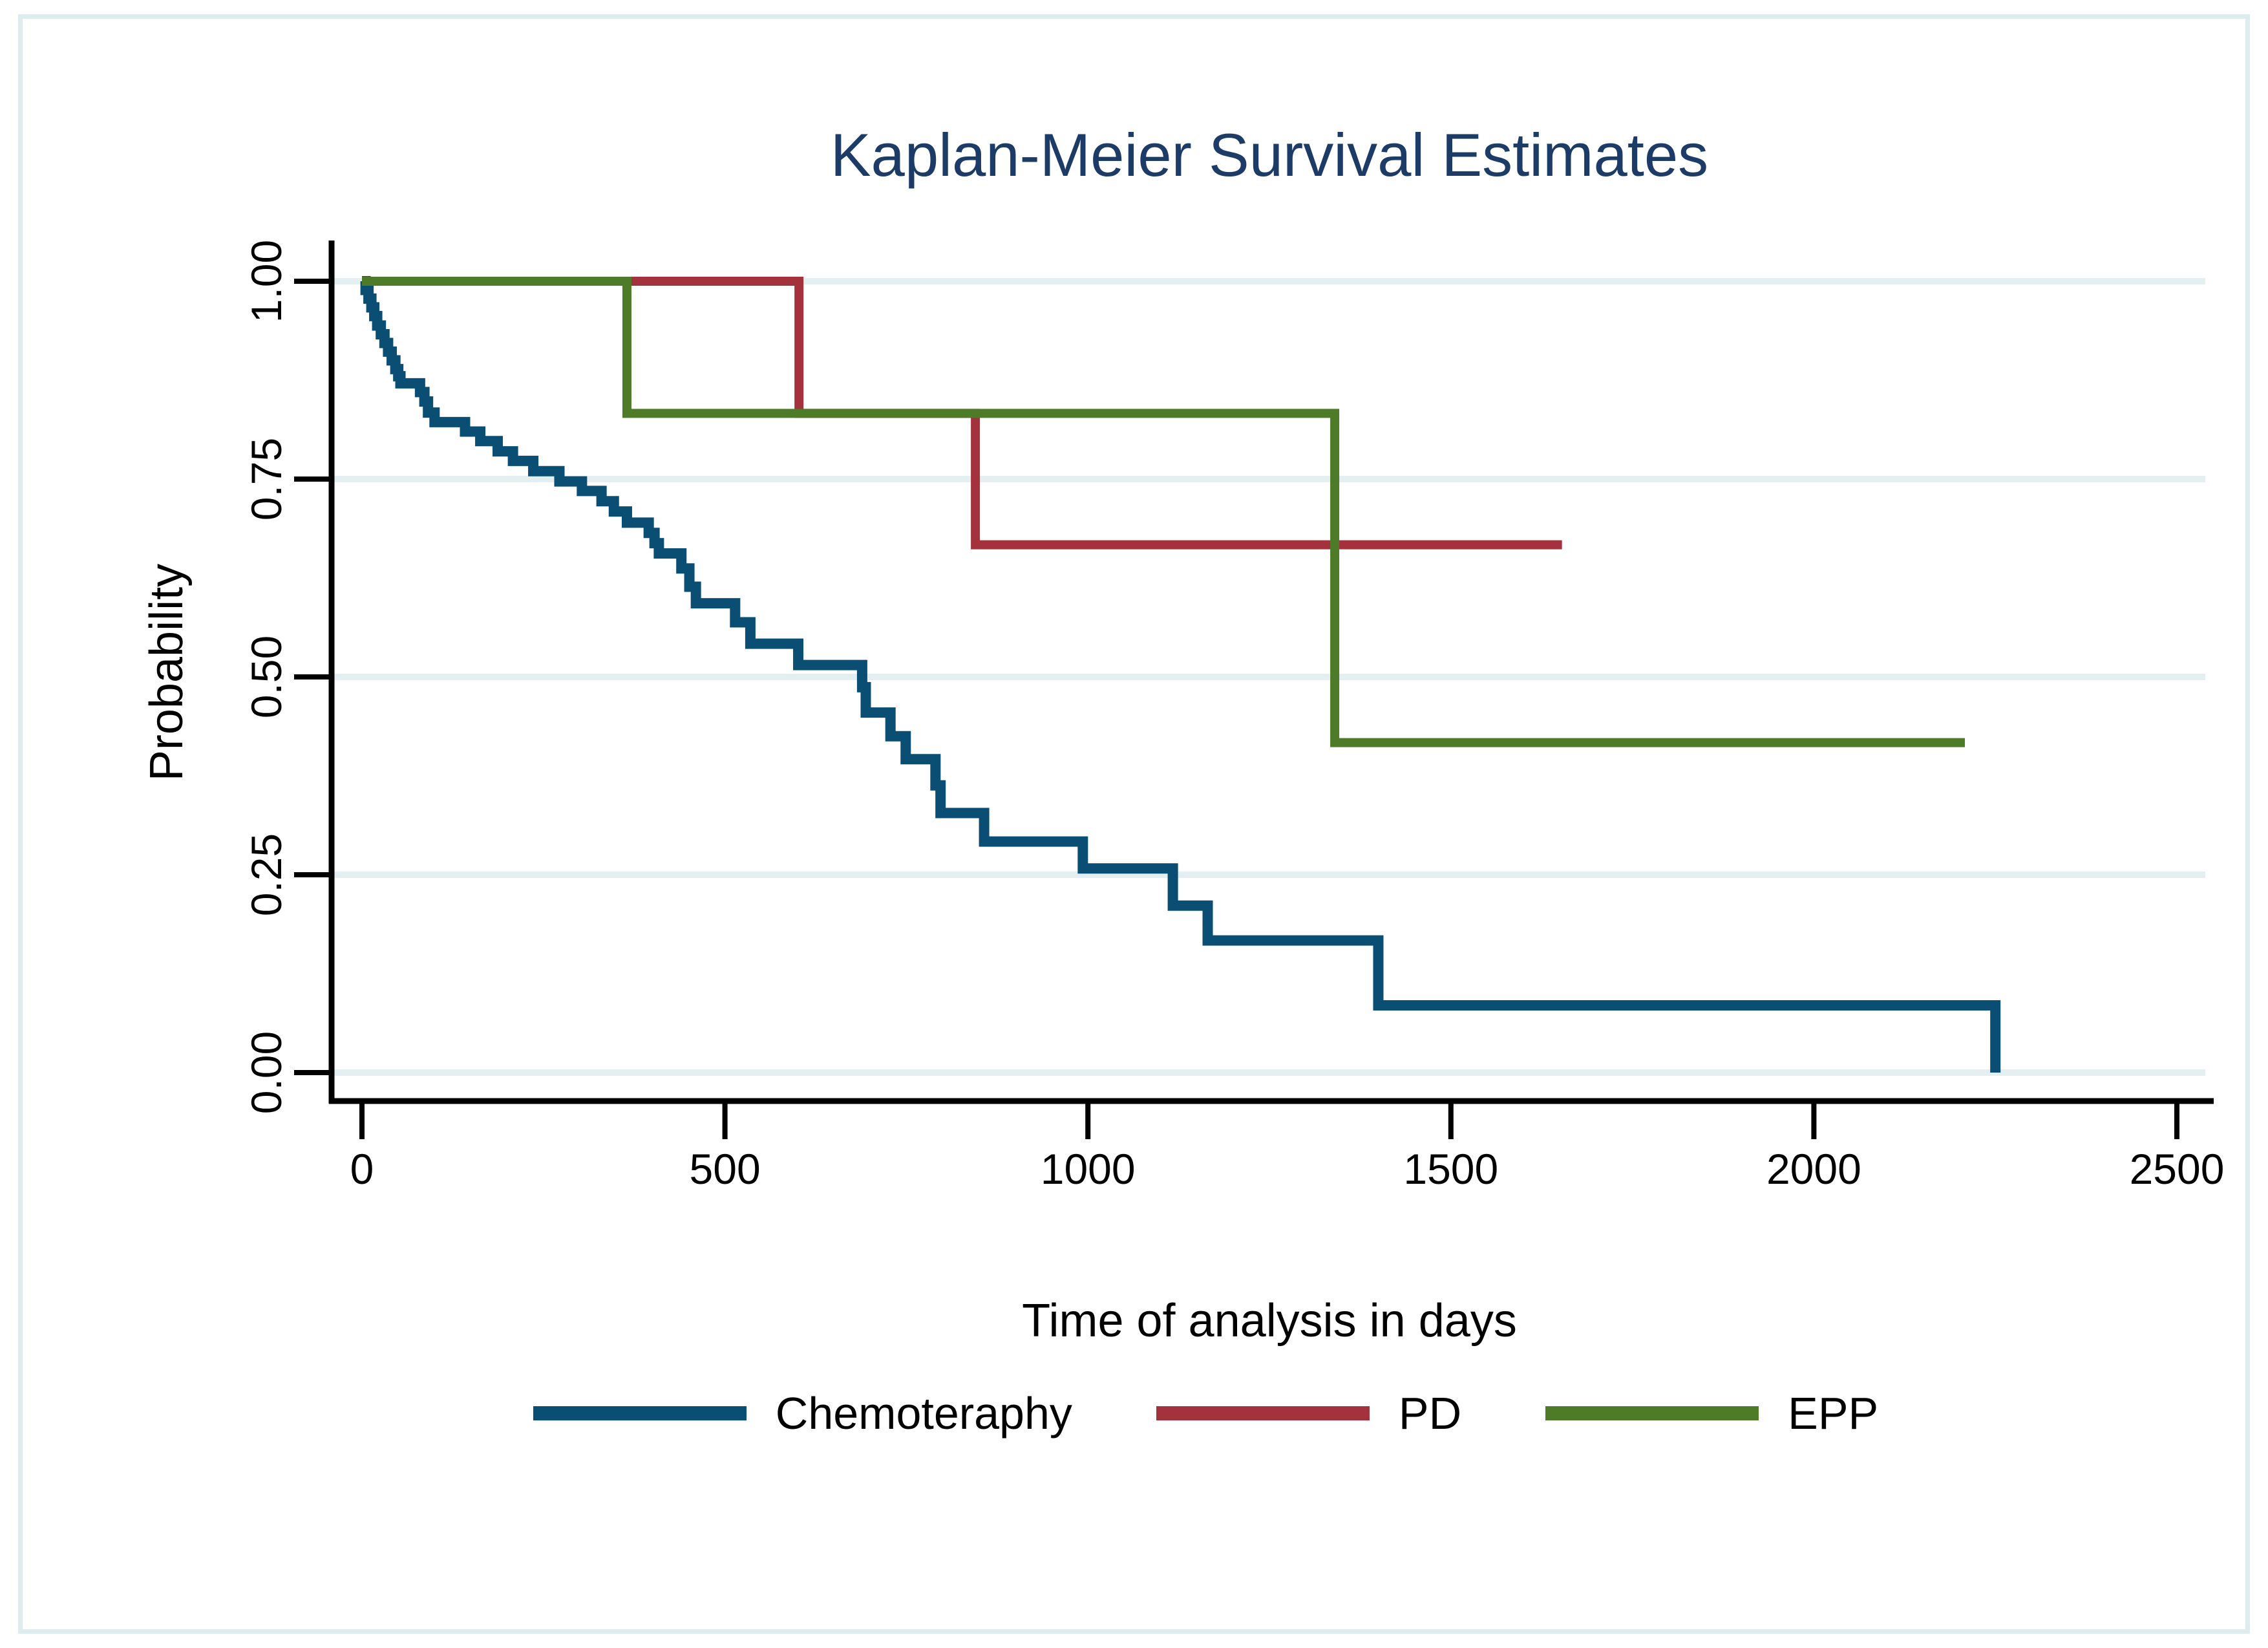 The height and width of the screenshot is (1648, 2268). What do you see at coordinates (266, 677) in the screenshot?
I see `y-tick-label-0.50: 0.50` at bounding box center [266, 677].